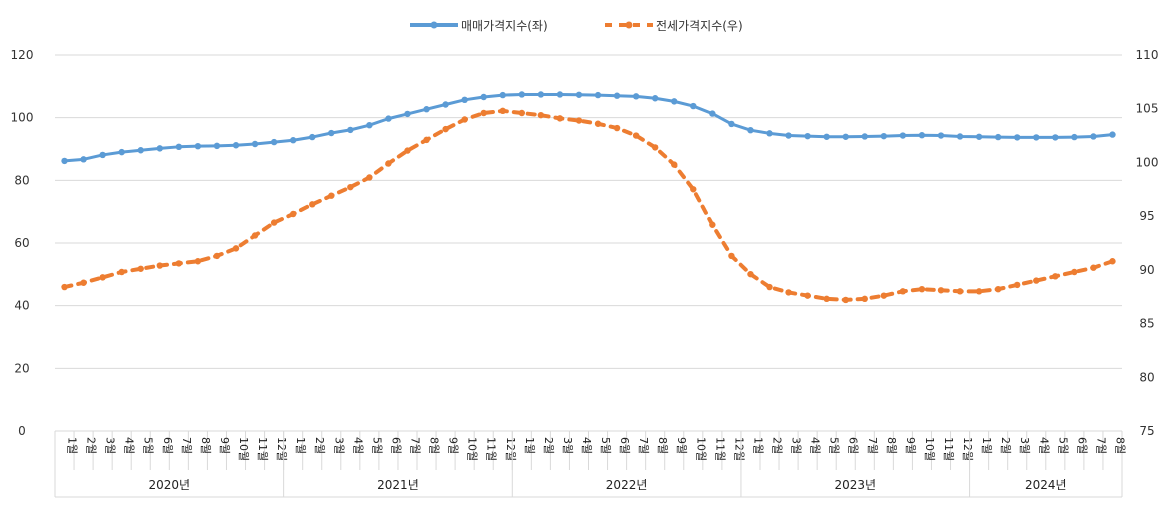 The height and width of the screenshot is (505, 1170). What do you see at coordinates (398, 485) in the screenshot?
I see `year-label: 2021년` at bounding box center [398, 485].